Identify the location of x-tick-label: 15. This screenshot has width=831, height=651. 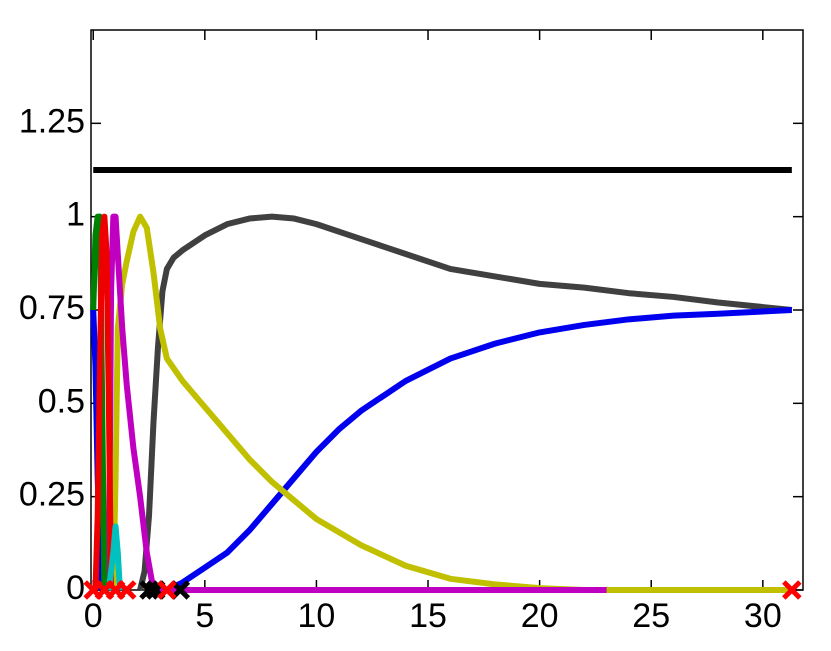
(428, 616).